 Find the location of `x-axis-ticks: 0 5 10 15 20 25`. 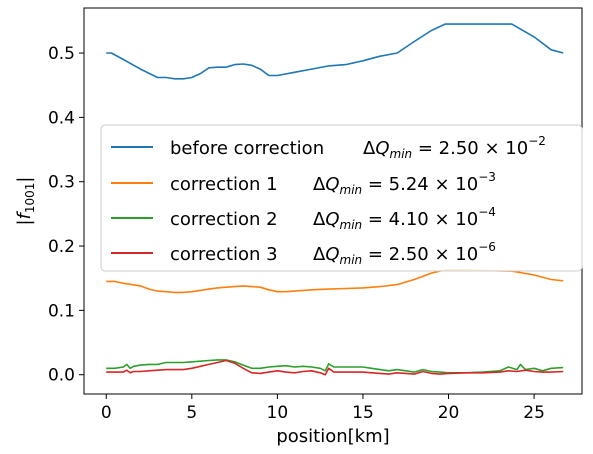

x-axis-ticks: 0 5 10 15 20 25 is located at coordinates (323, 408).